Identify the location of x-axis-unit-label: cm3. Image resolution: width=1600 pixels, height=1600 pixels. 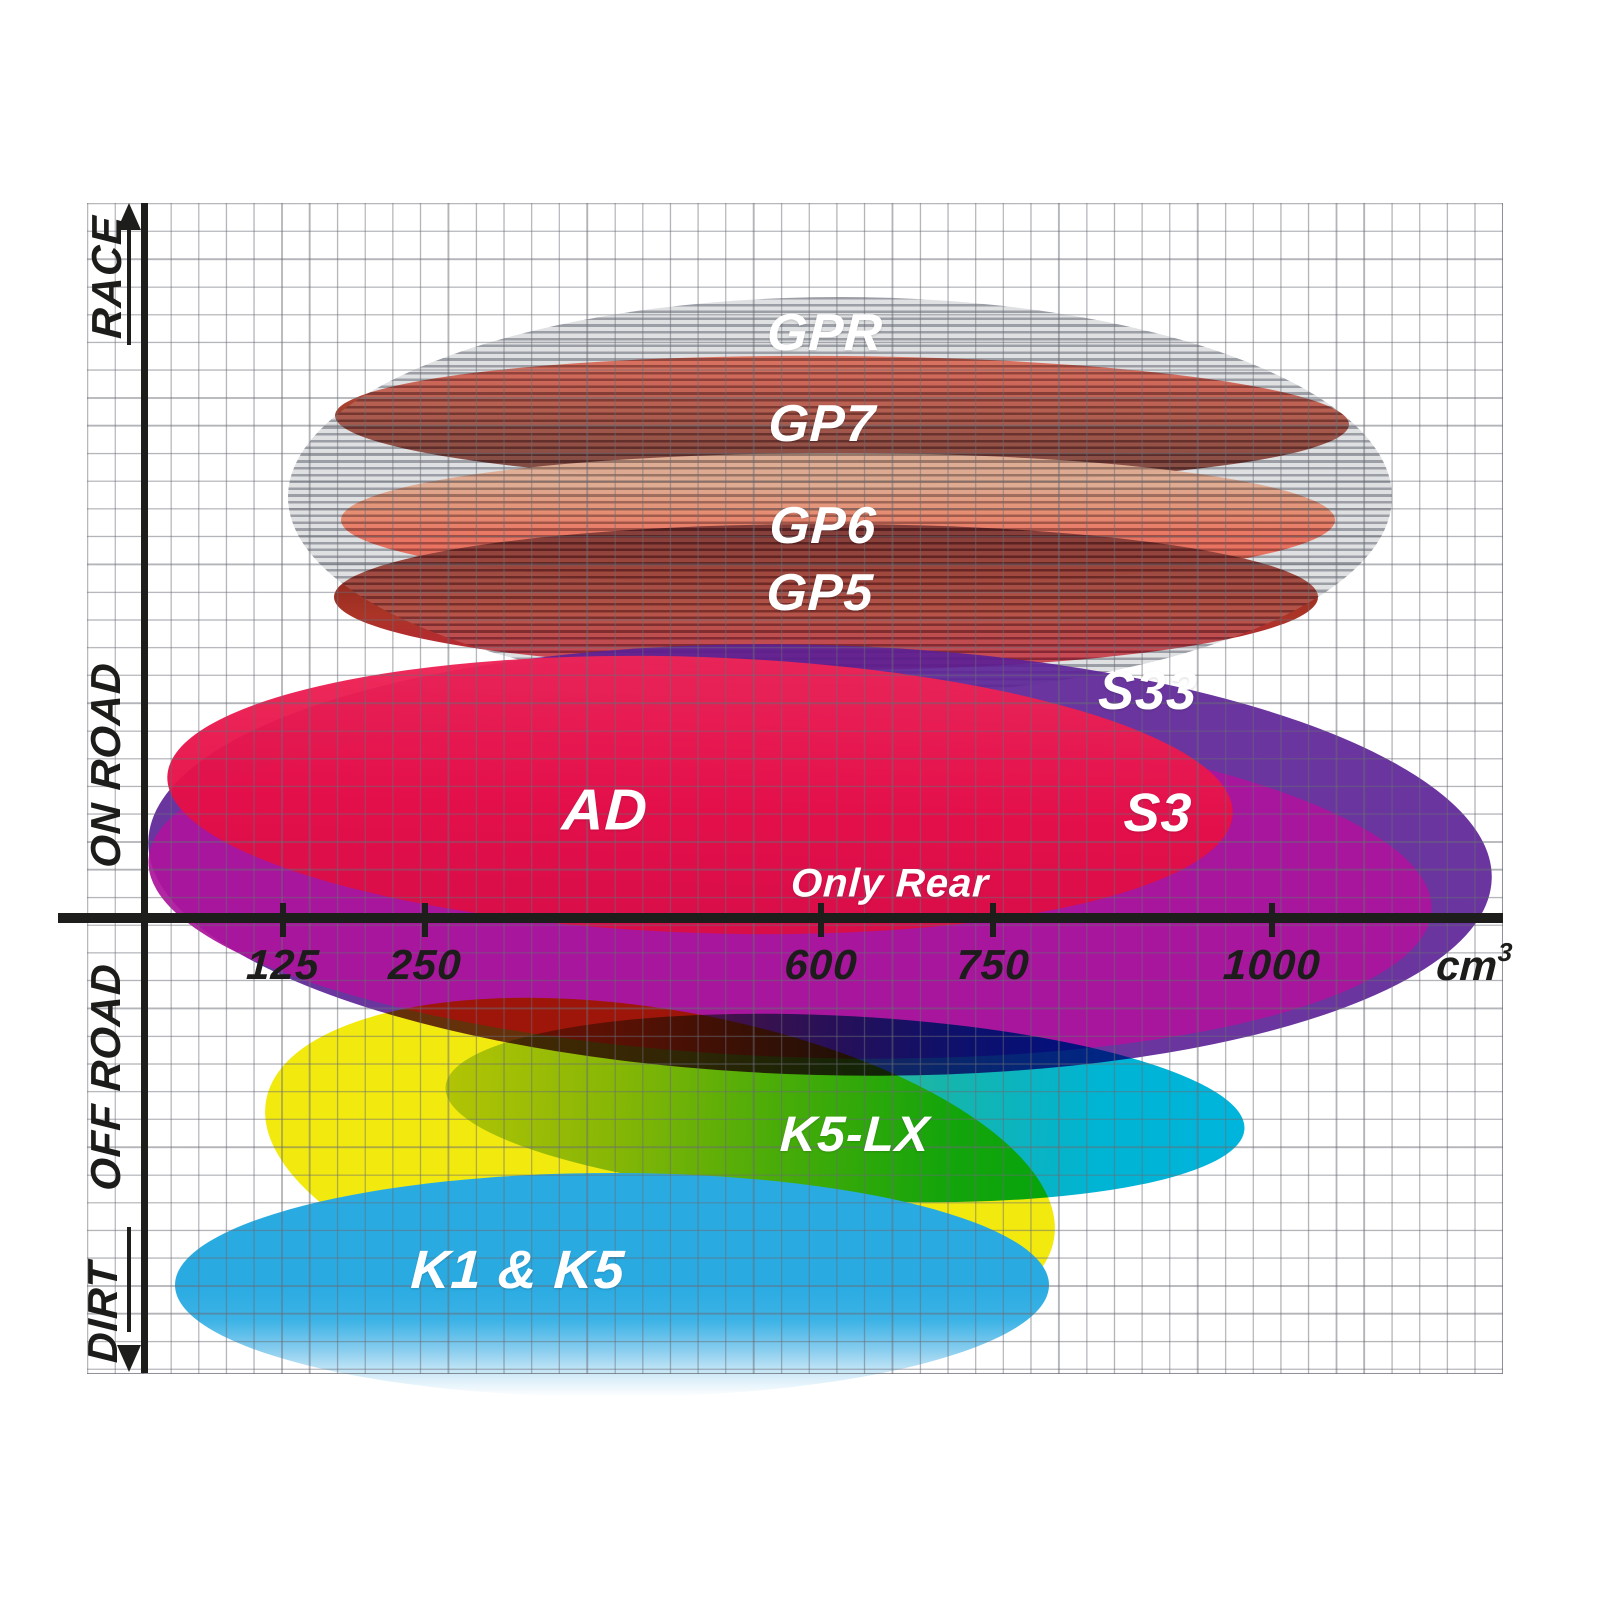
(1474, 963).